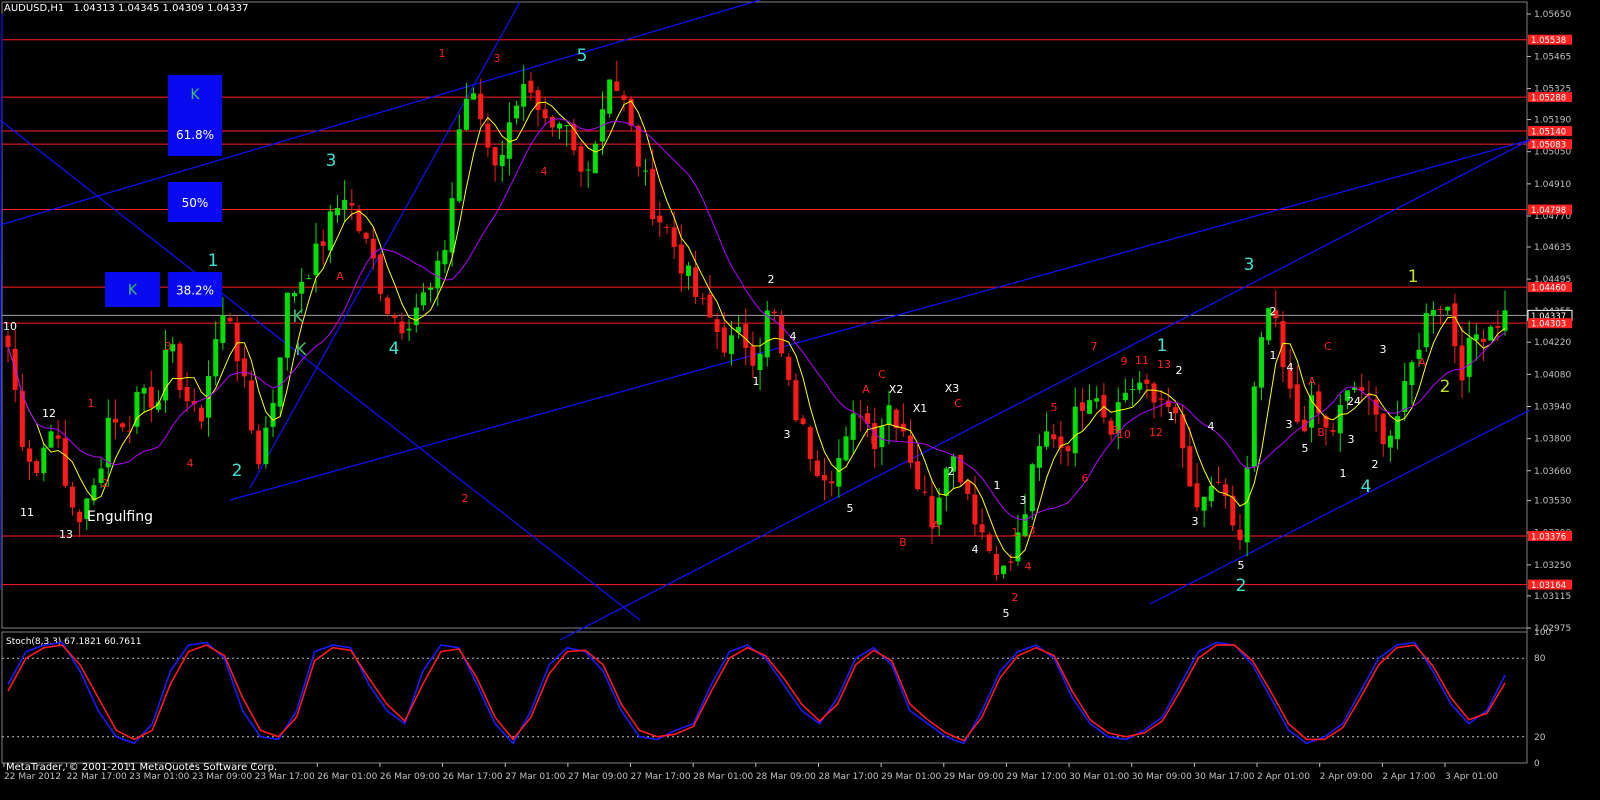  I want to click on time-tick-label: 30 Mar 09:00, so click(1162, 777).